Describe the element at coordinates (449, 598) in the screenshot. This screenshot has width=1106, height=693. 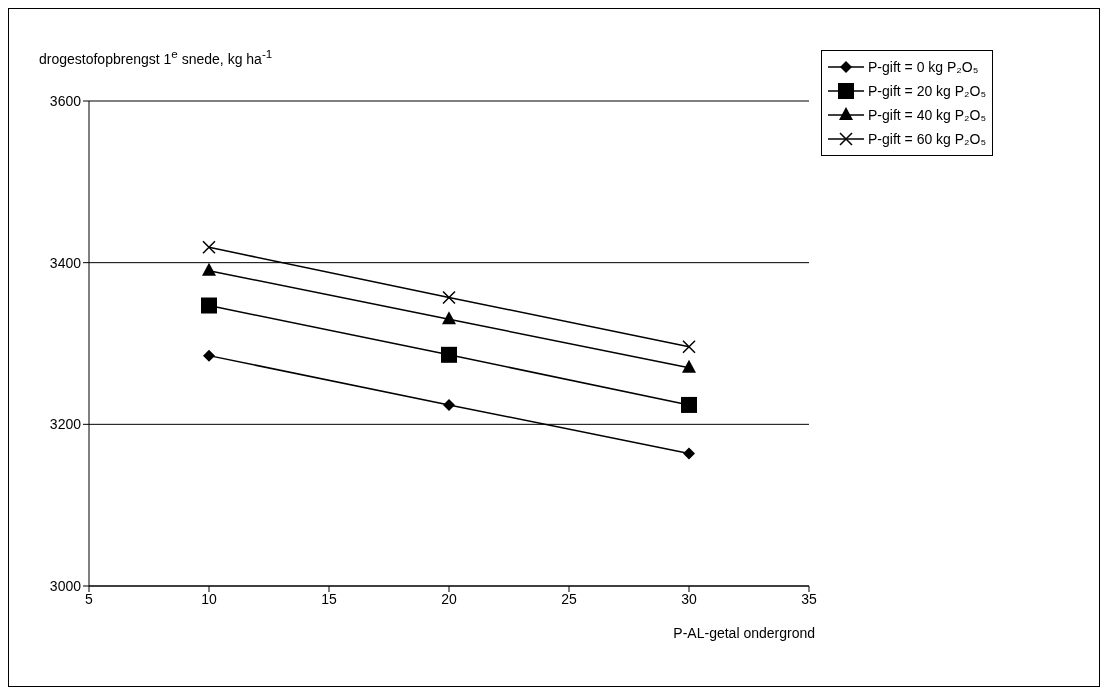
I see `x-tick-label: 20` at that location.